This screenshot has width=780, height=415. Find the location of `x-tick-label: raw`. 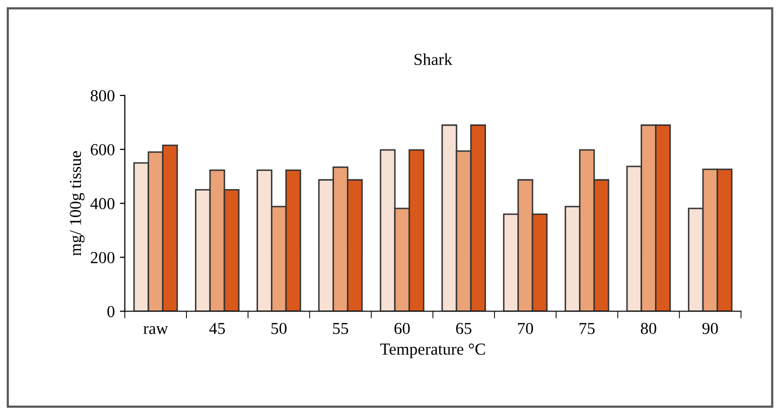

x-tick-label: raw is located at coordinates (155, 330).